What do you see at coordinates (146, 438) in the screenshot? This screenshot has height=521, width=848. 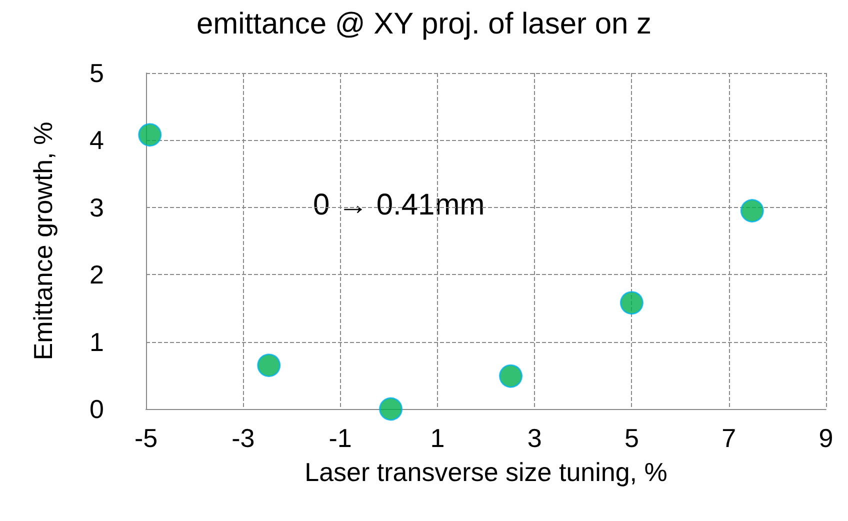 I see `x-tick-label: -5` at bounding box center [146, 438].